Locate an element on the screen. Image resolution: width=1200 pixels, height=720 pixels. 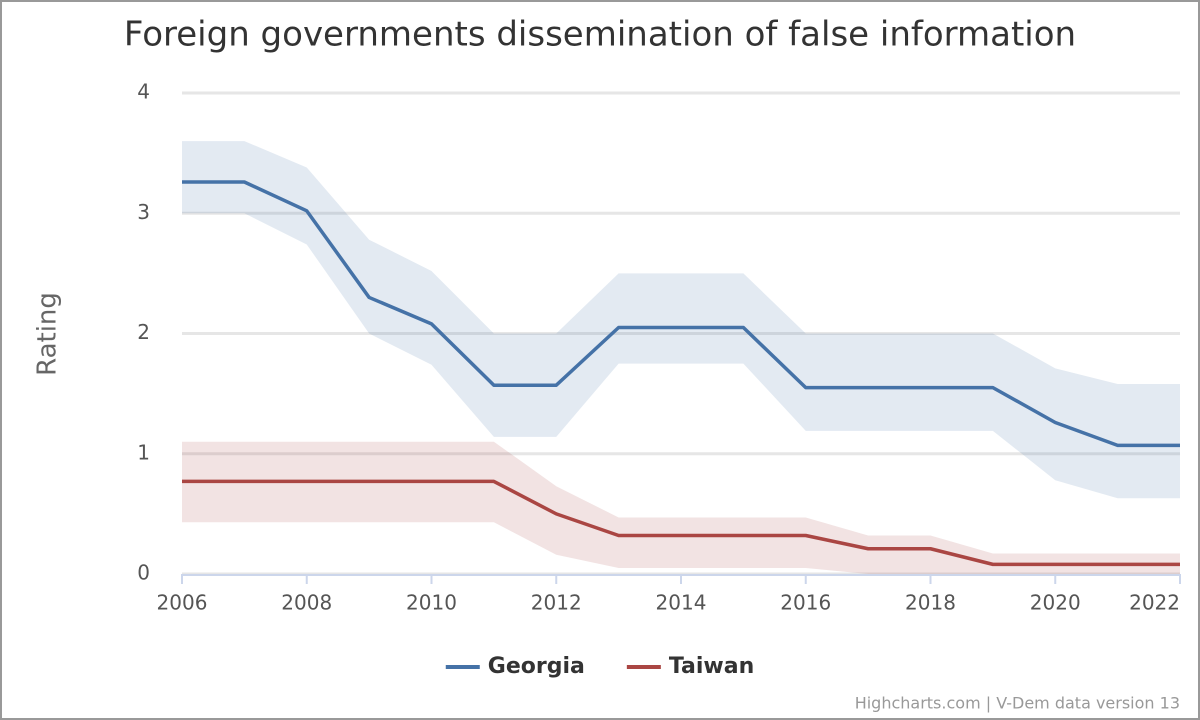
legend-item: Taiwan is located at coordinates (690, 666).